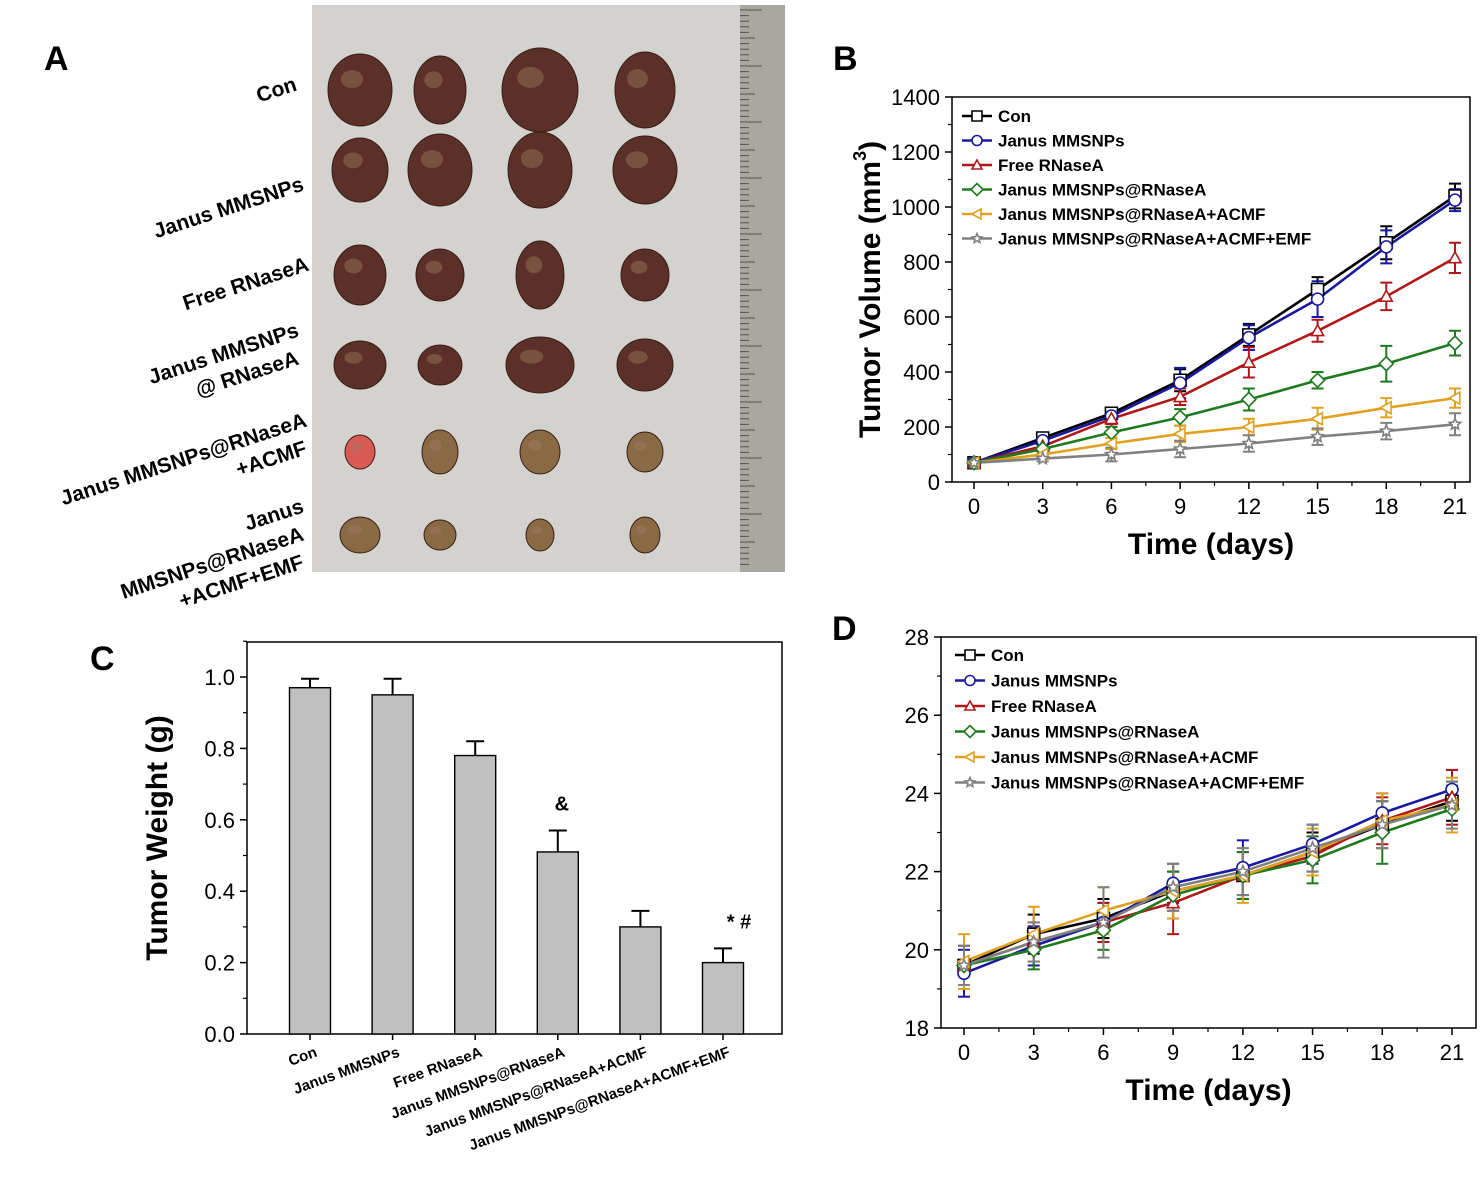 This screenshot has height=1178, width=1482. I want to click on x-tick-label: Con, so click(302, 1057).